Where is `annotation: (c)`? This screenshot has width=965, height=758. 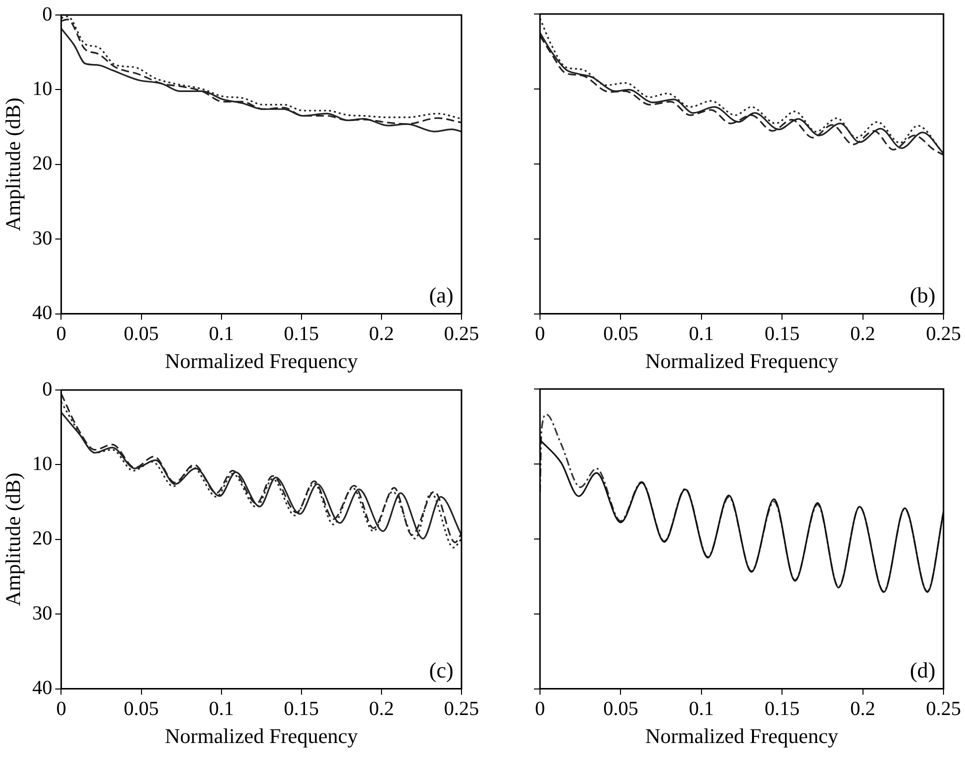
annotation: (c) is located at coordinates (441, 670).